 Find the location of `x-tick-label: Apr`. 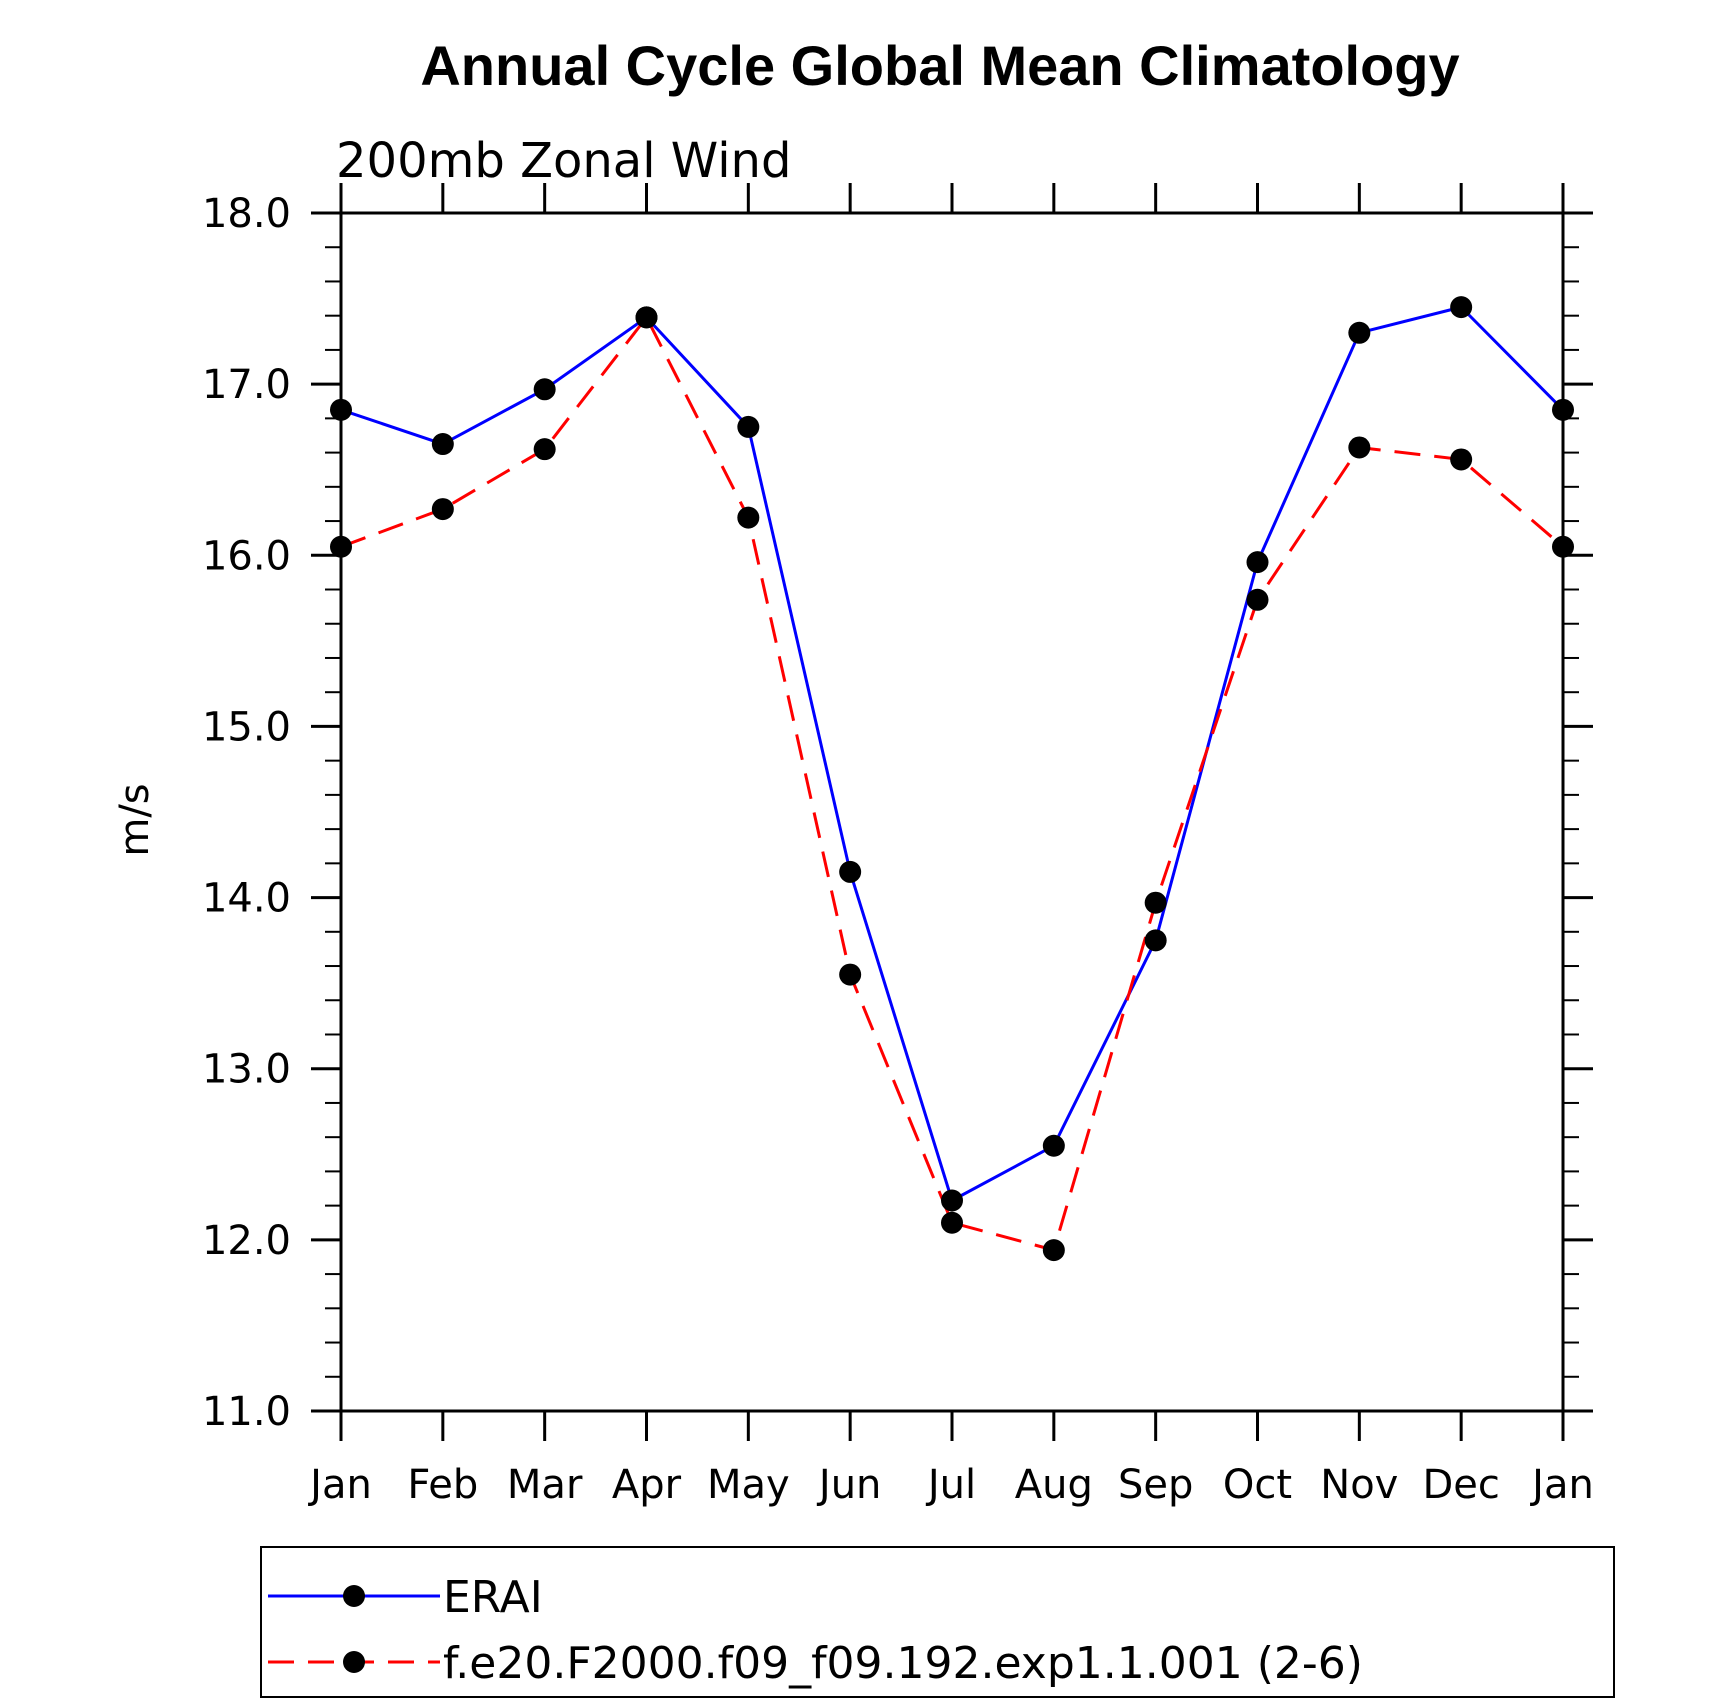

x-tick-label: Apr is located at coordinates (647, 1485).